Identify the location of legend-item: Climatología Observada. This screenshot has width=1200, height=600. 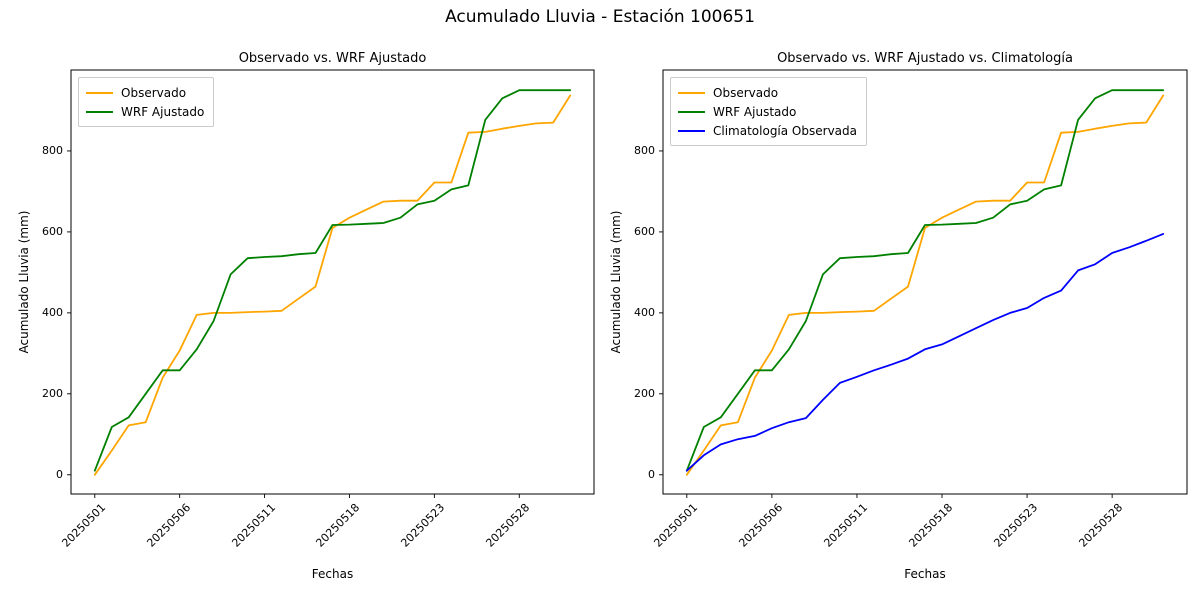
(767, 130).